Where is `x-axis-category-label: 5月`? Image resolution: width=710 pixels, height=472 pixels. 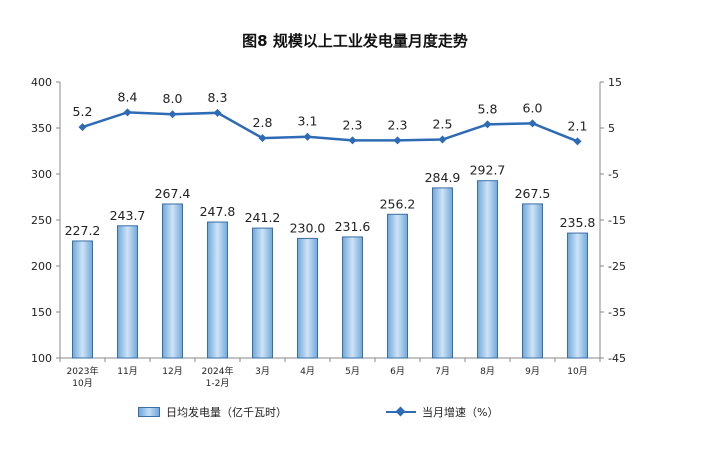
x-axis-category-label: 5月 is located at coordinates (352, 371).